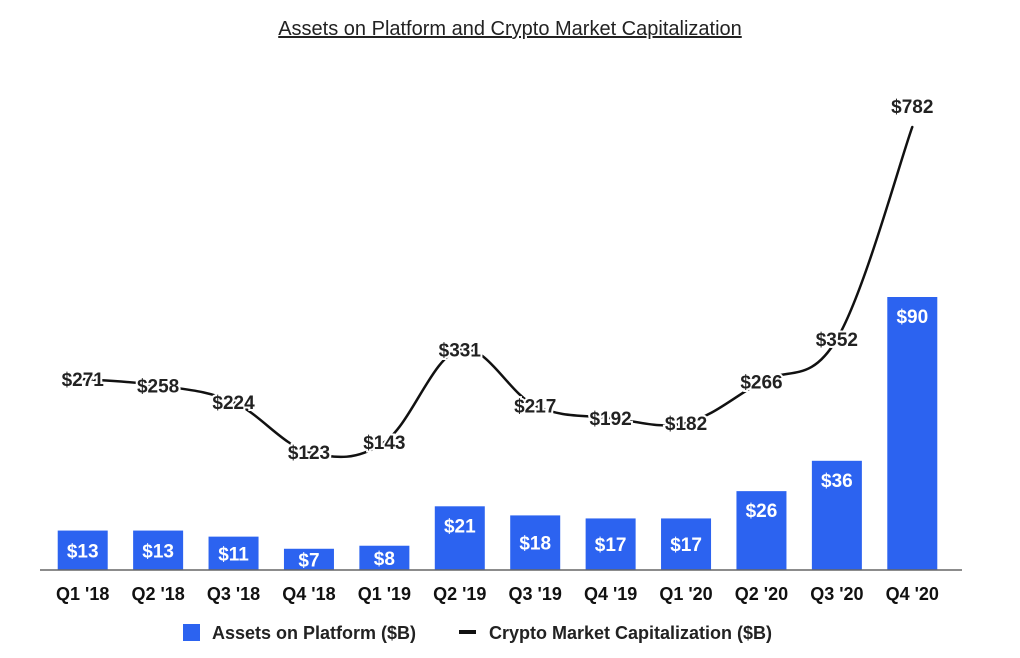  Describe the element at coordinates (912, 107) in the screenshot. I see `line-data-label: $782` at that location.